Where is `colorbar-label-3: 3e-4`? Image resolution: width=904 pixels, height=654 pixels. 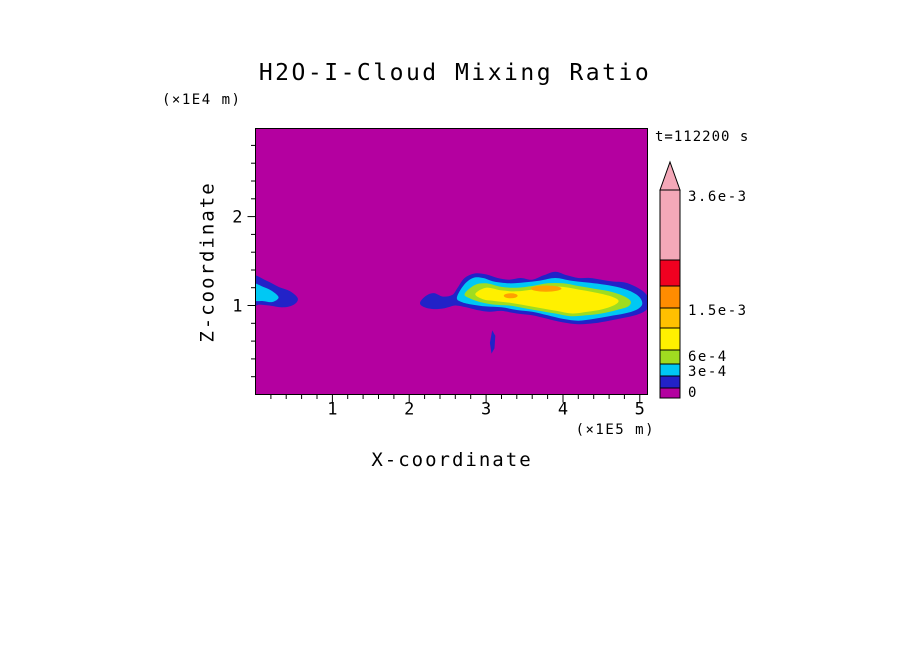 colorbar-label-3: 3e-4 is located at coordinates (708, 372).